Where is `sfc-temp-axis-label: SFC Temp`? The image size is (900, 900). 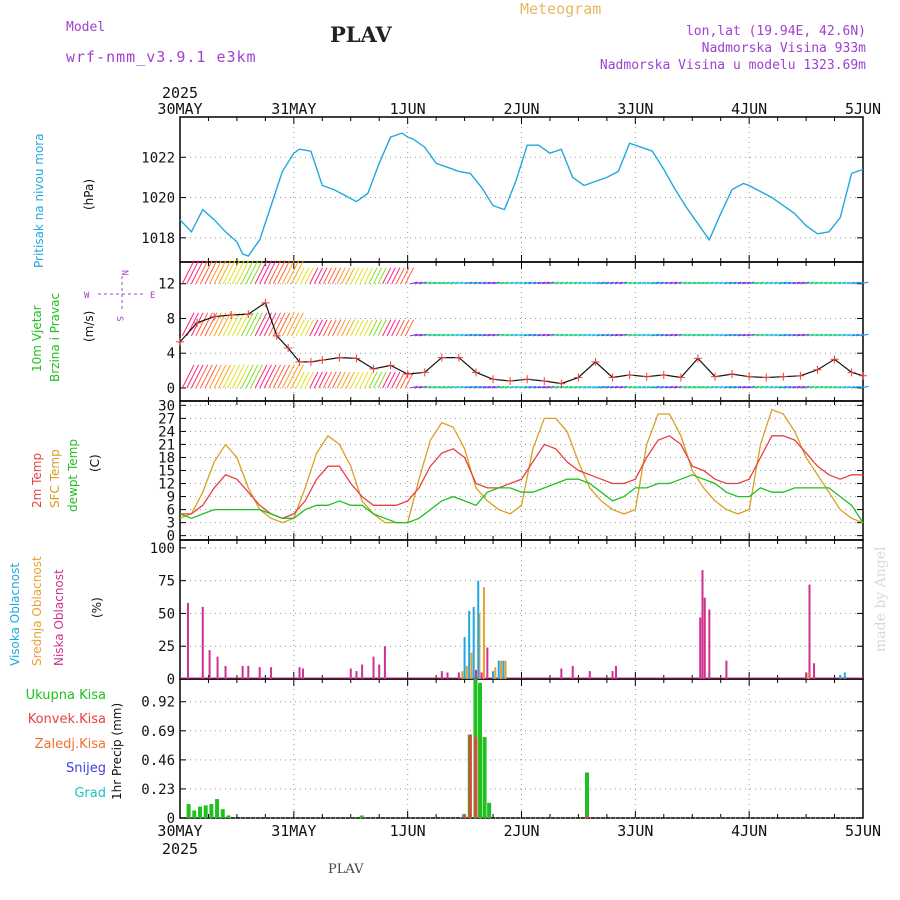
sfc-temp-axis-label: SFC Temp is located at coordinates (55, 478).